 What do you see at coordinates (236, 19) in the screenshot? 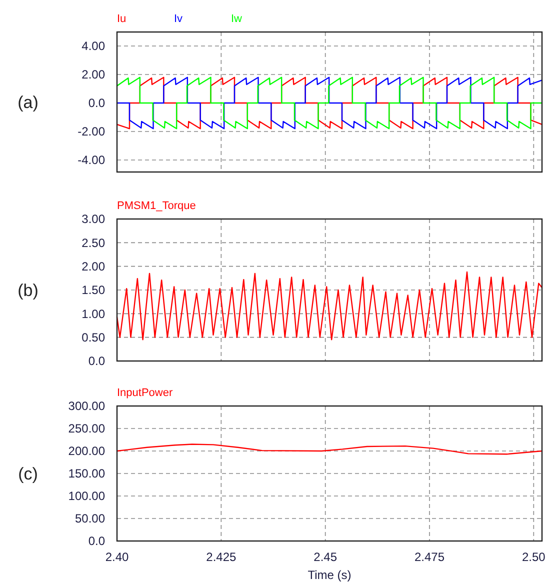
I see `text: Iw` at bounding box center [236, 19].